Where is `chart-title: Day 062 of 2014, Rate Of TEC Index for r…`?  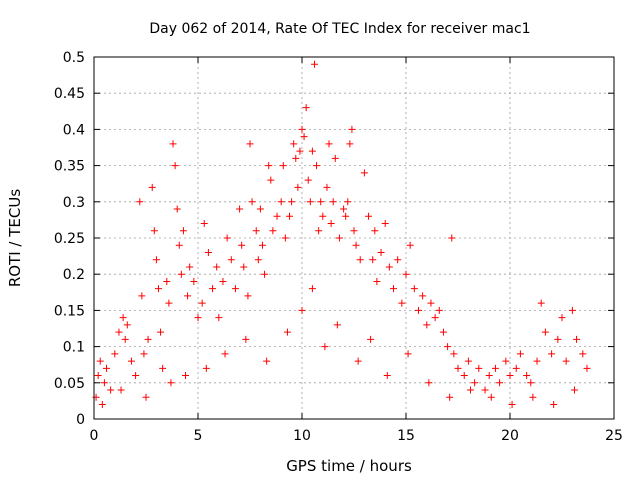
chart-title: Day 062 of 2014, Rate Of TEC Index for r… is located at coordinates (339, 29).